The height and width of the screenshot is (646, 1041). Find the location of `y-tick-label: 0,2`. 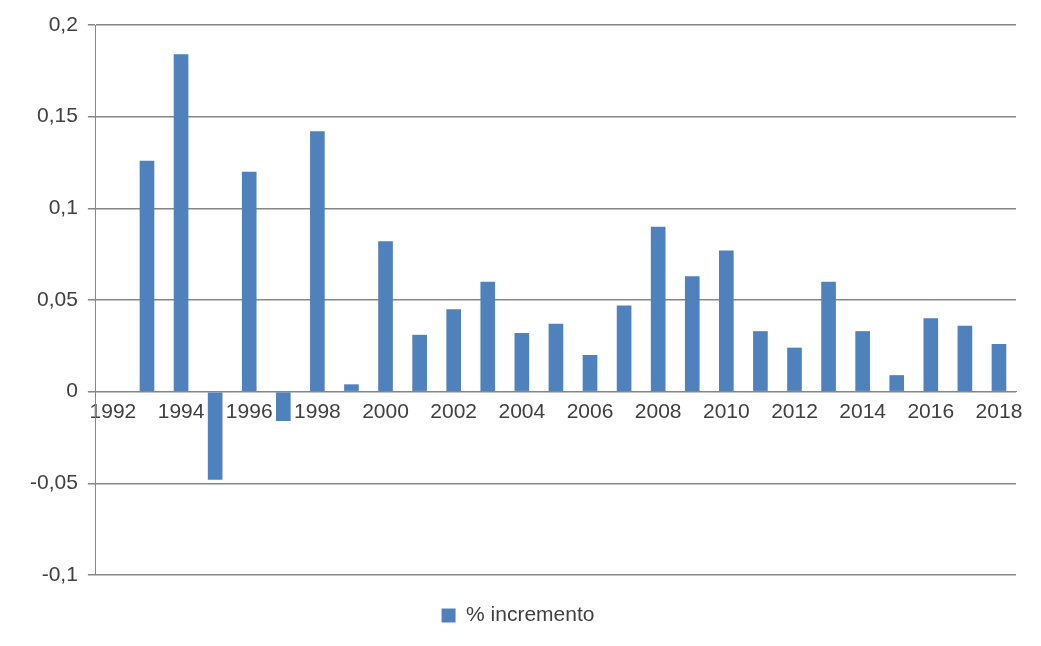

y-tick-label: 0,2 is located at coordinates (63, 23).